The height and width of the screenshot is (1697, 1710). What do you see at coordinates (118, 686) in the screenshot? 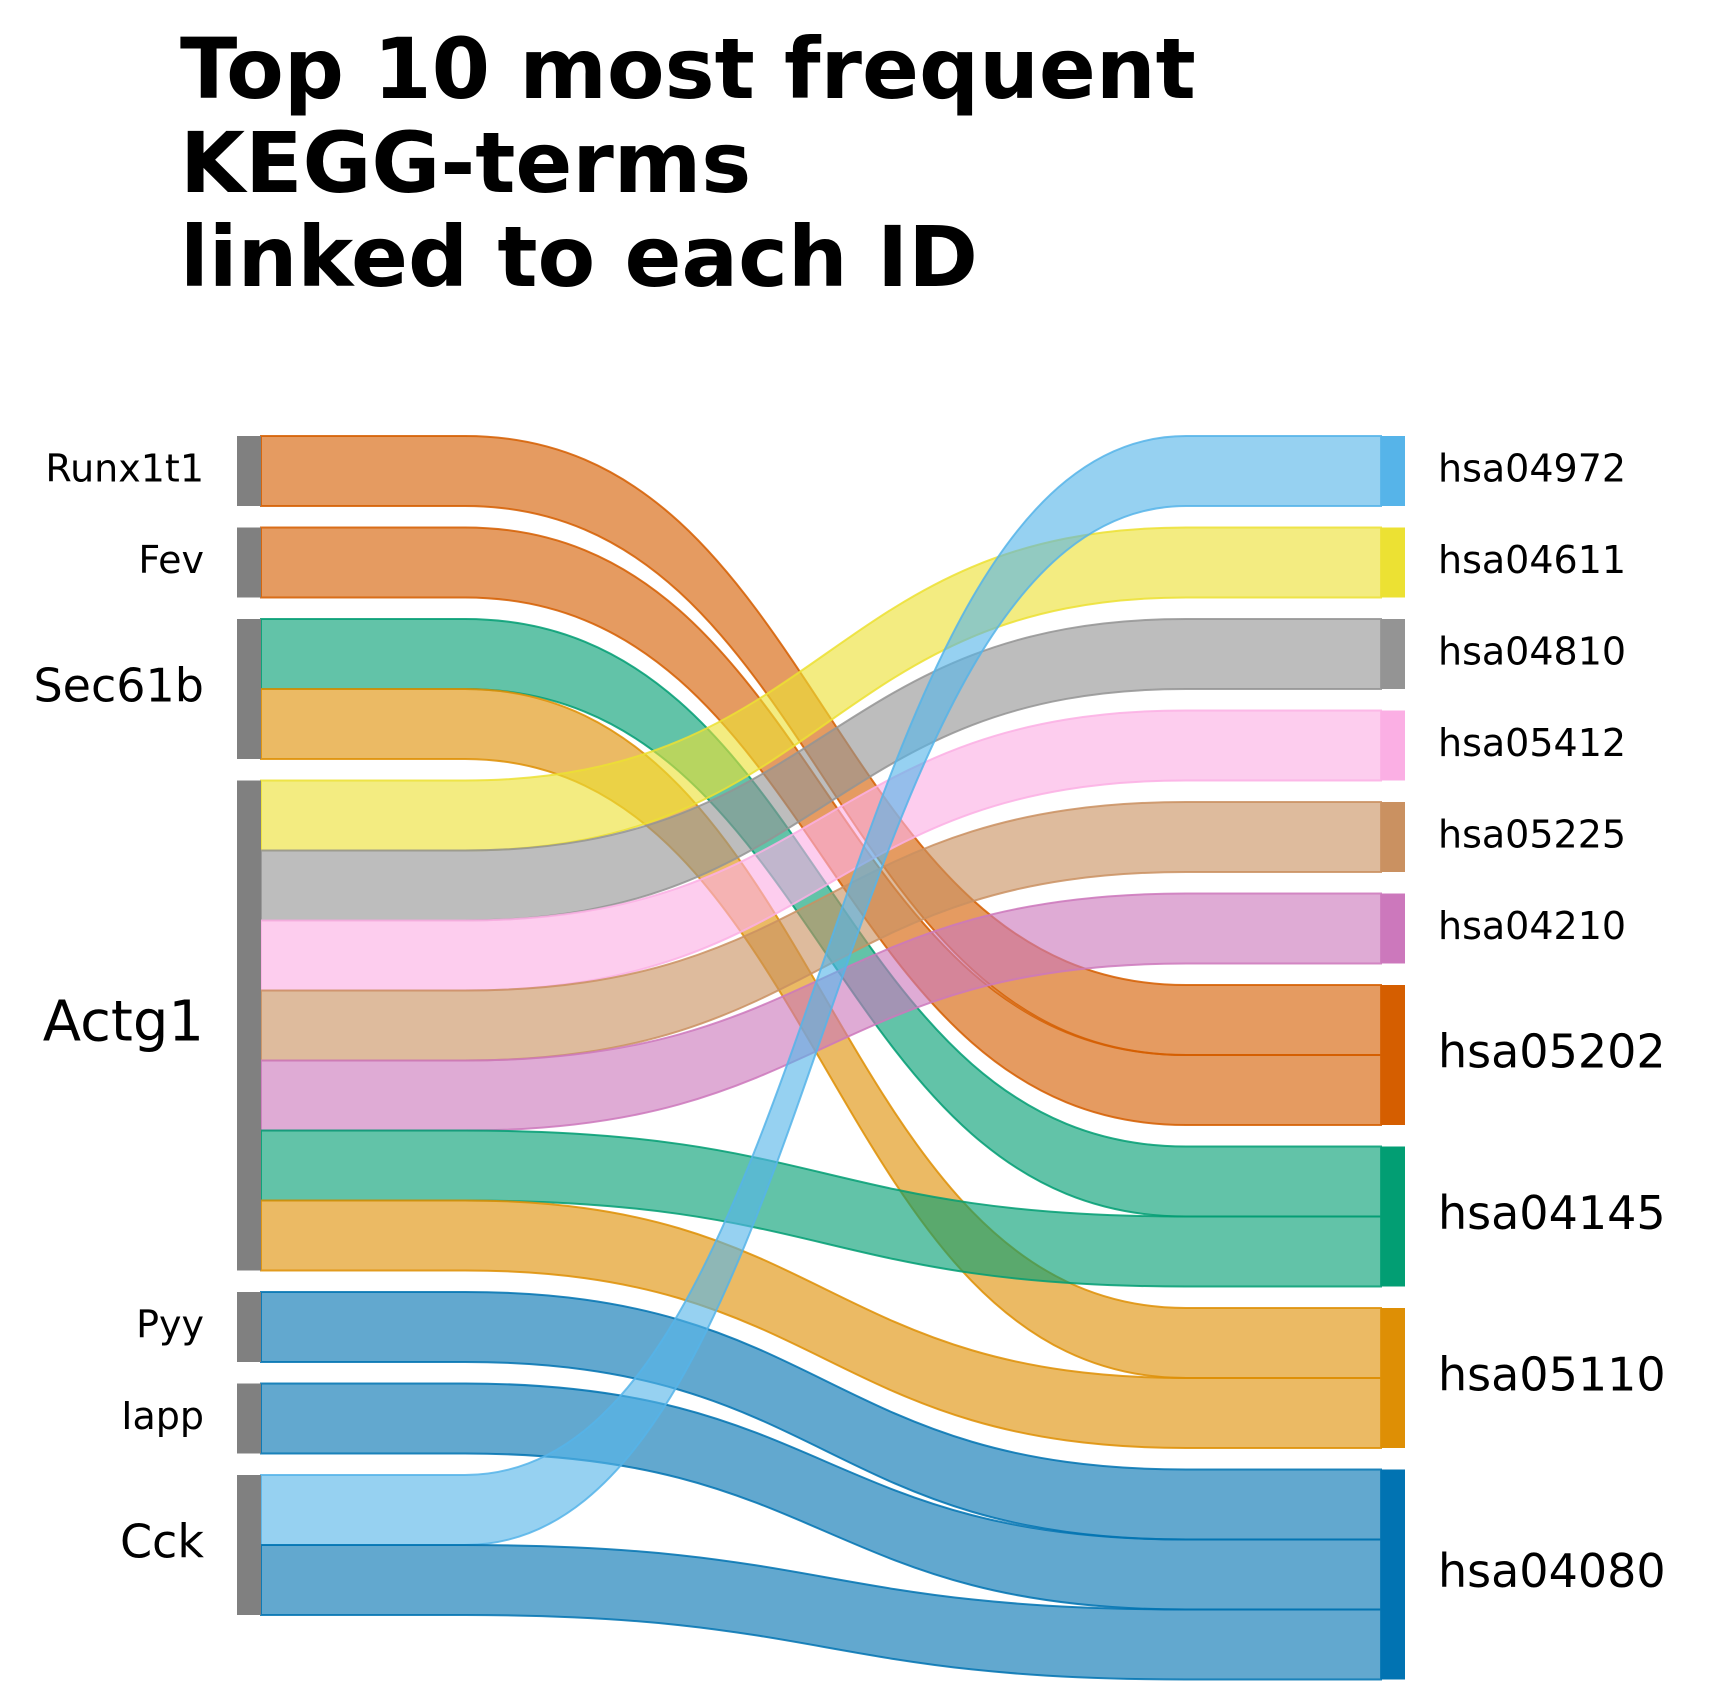
I see `sankey-node-label-sec61b: Sec61b` at bounding box center [118, 686].